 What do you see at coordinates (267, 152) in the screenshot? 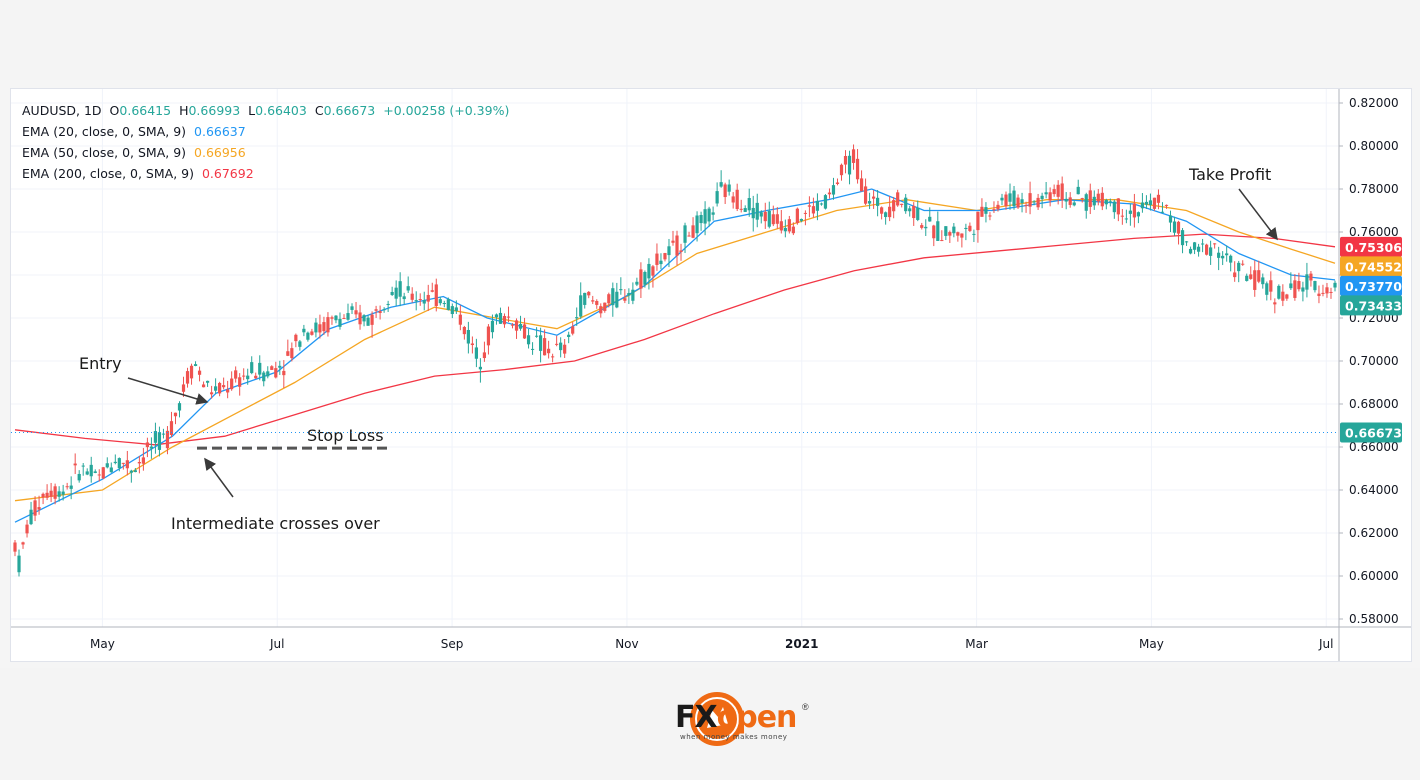
I see `legend-ema50-row: EMA (50, close, 0, SMA, 9) 0.66956` at bounding box center [267, 152].